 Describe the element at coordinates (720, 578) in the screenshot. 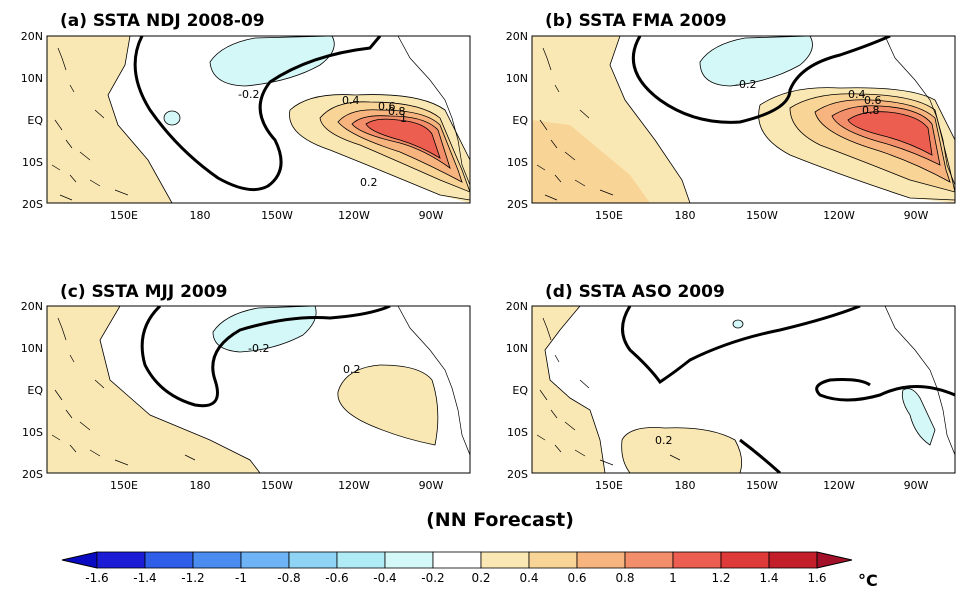

I see `colorbar-tick-label: 1.2` at that location.